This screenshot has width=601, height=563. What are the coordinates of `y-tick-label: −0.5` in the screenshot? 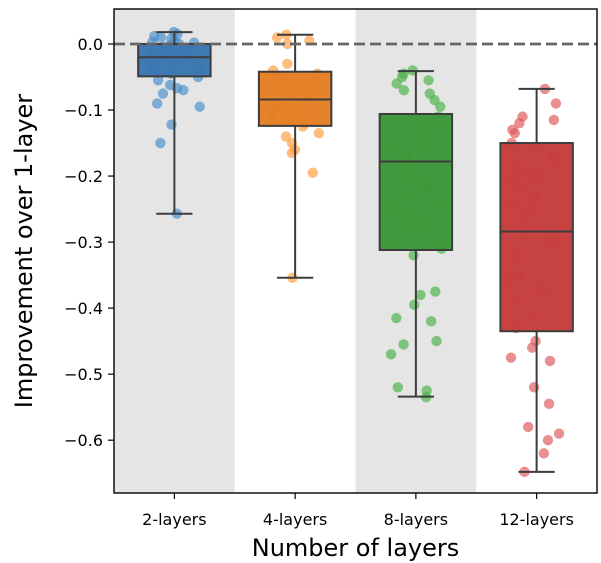 It's located at (83, 374).